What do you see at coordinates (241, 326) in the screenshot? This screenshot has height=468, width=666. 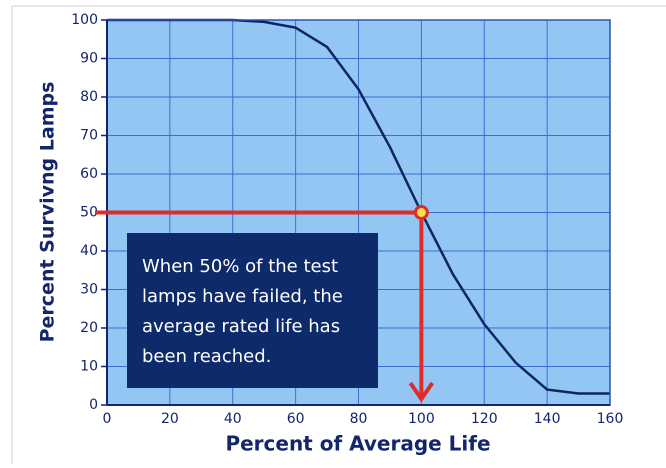 I see `annotation-line: average rated life has` at bounding box center [241, 326].